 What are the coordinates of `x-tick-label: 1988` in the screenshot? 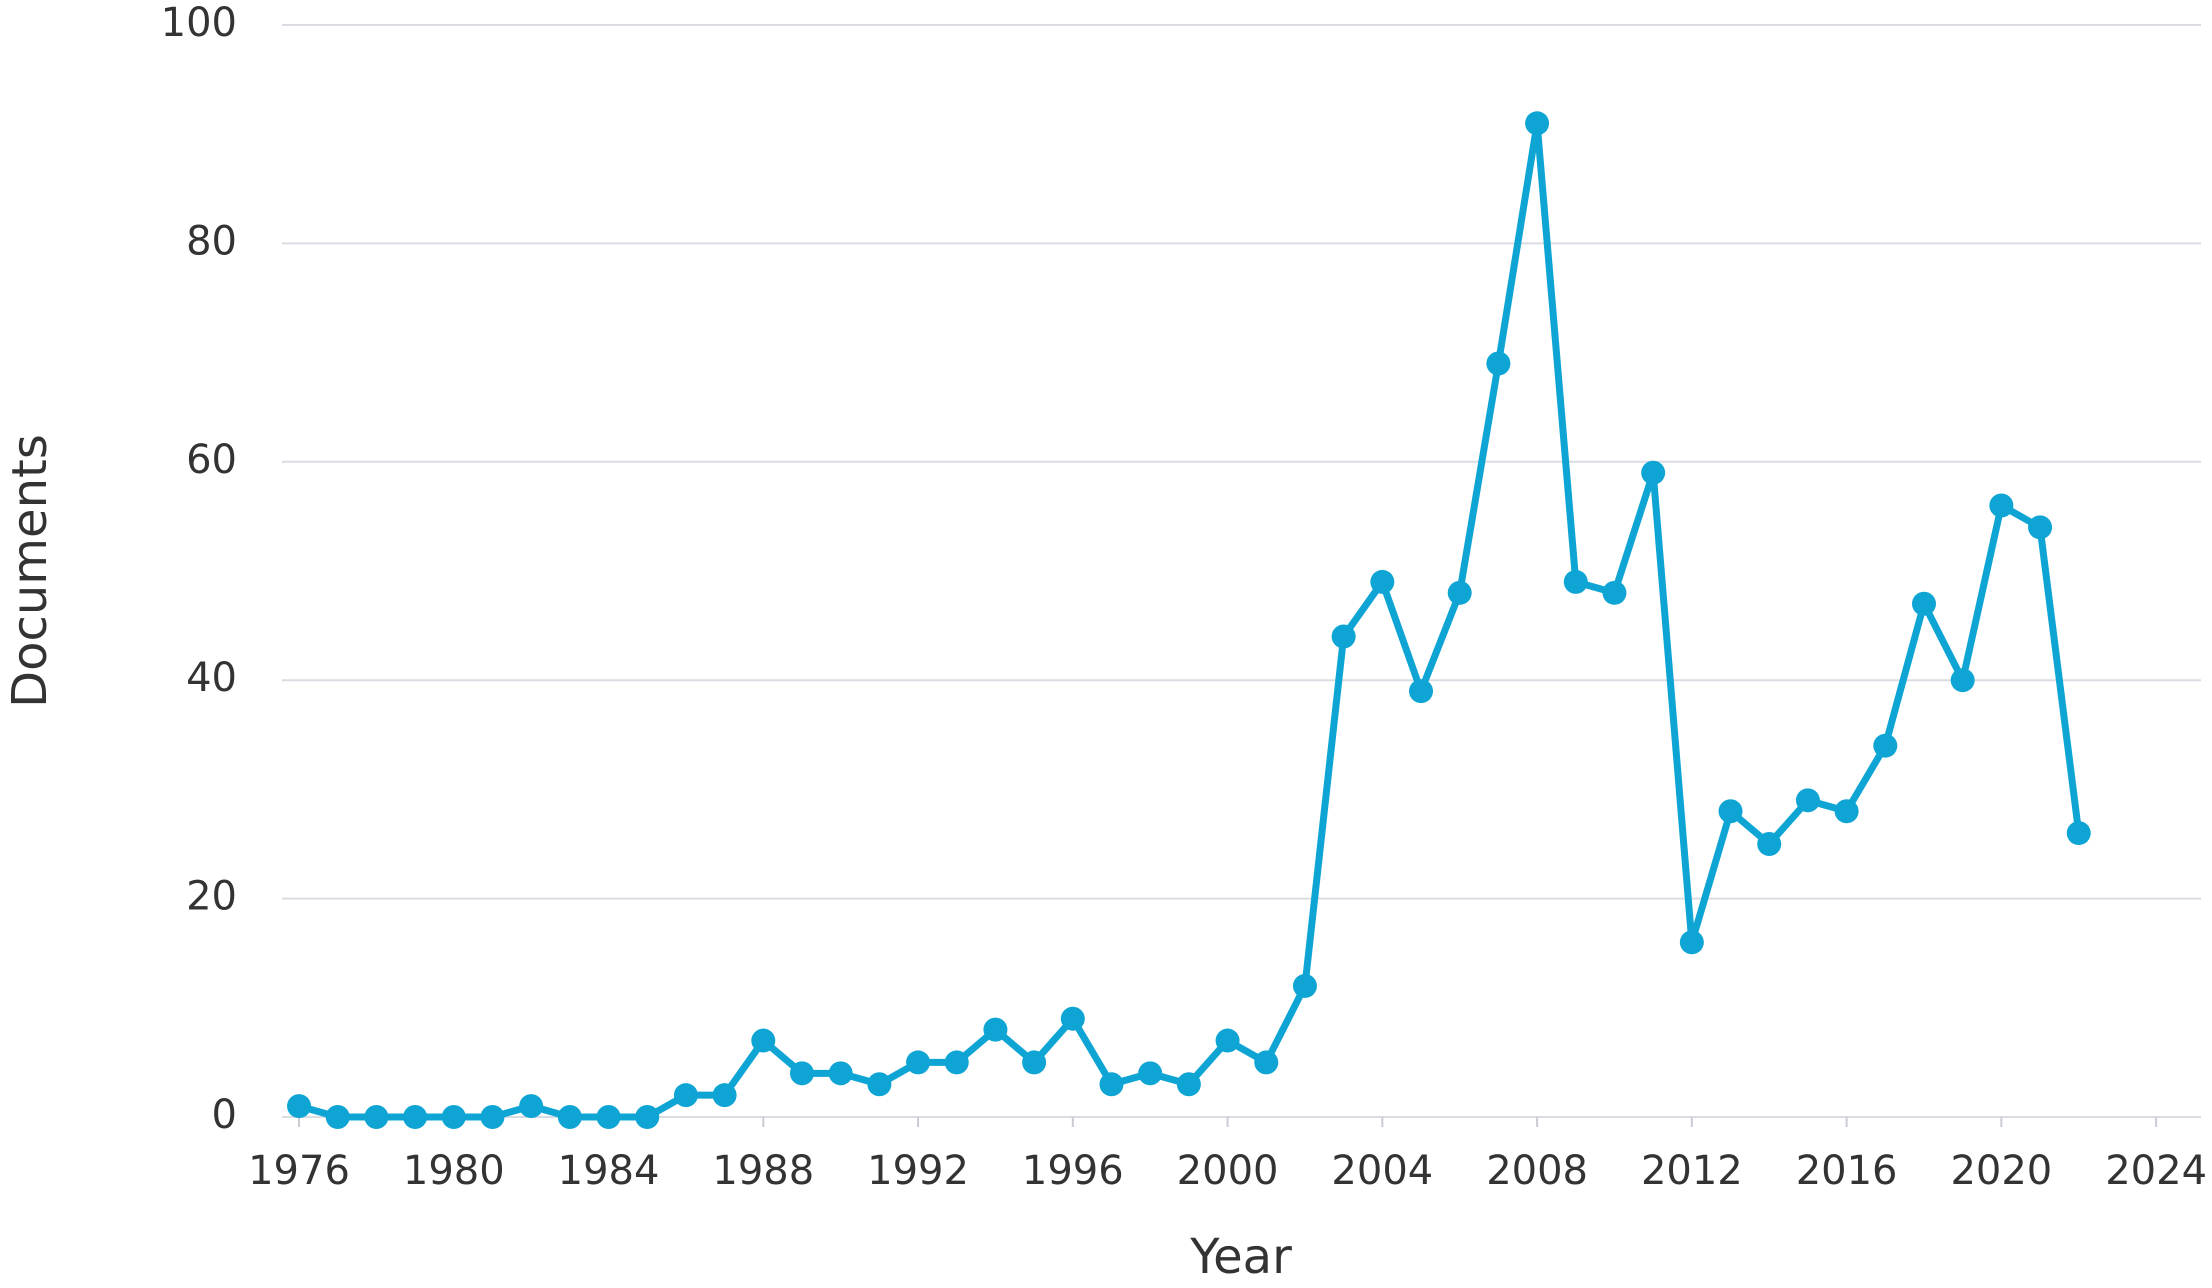 It's located at (763, 1171).